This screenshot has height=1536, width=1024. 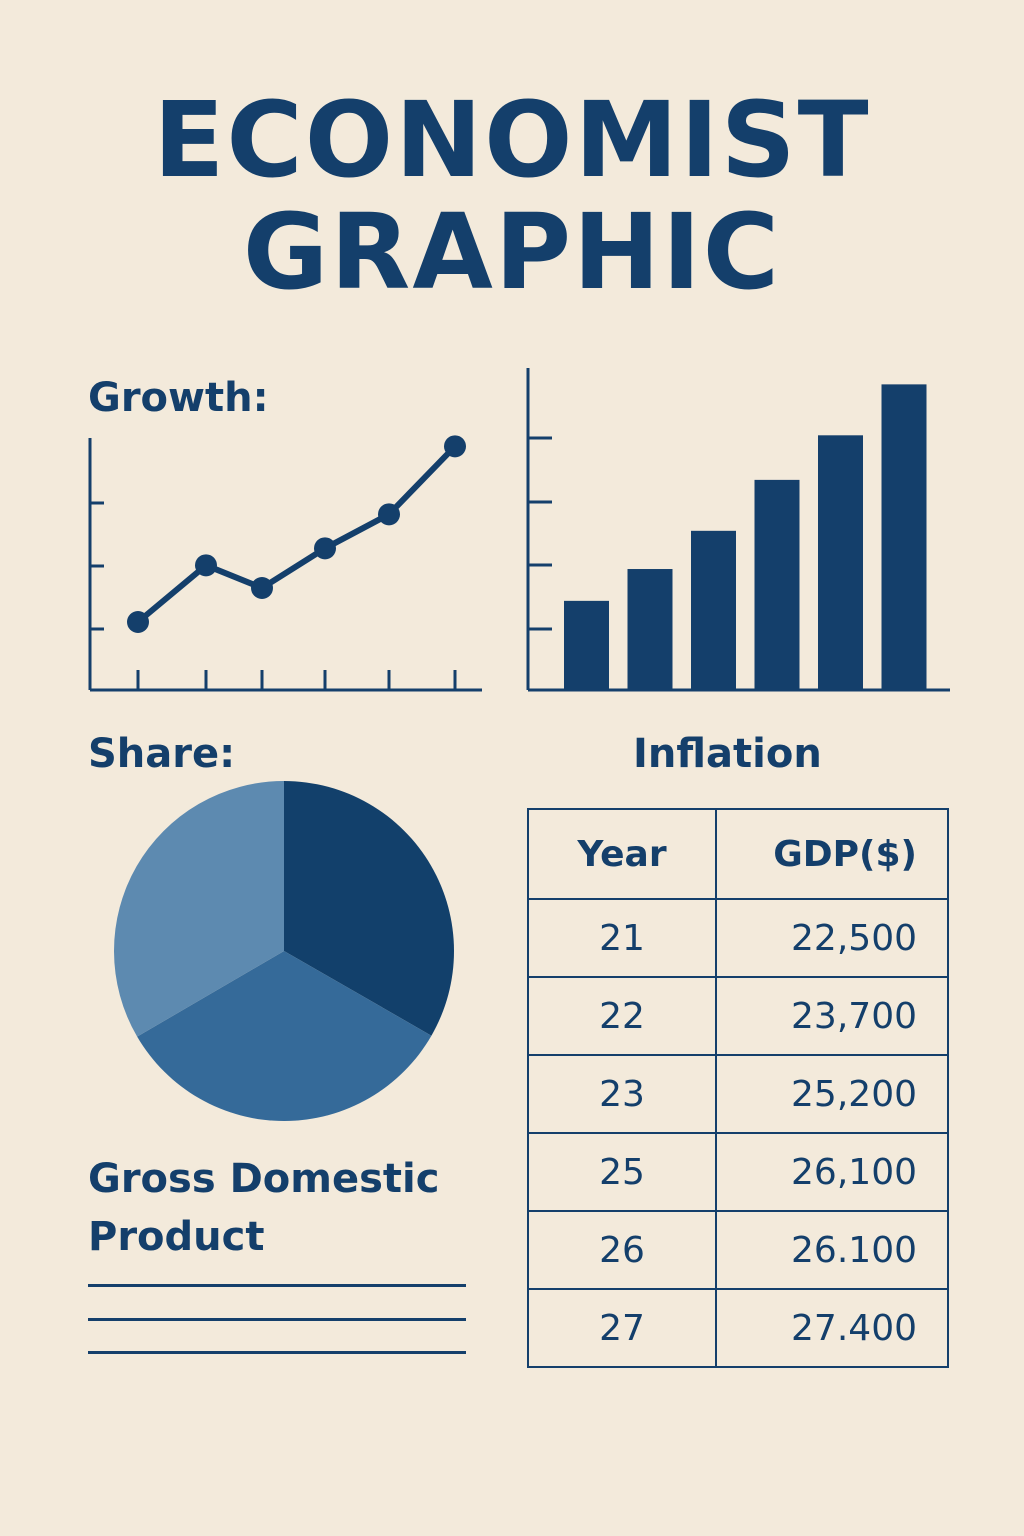 I want to click on table-row: 22 23,700, so click(x=738, y=1016).